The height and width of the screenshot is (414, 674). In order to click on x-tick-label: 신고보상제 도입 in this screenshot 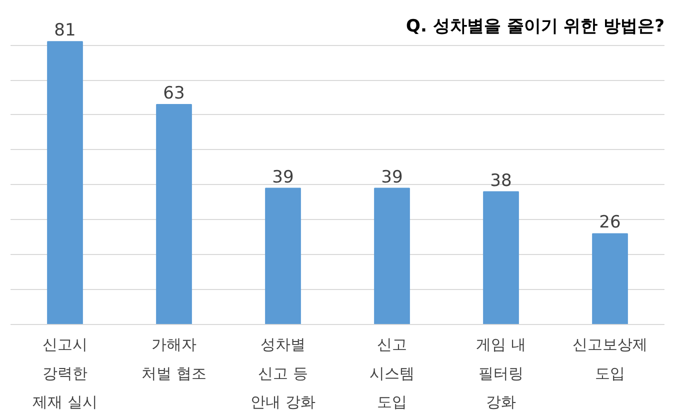, I will do `click(610, 359)`.